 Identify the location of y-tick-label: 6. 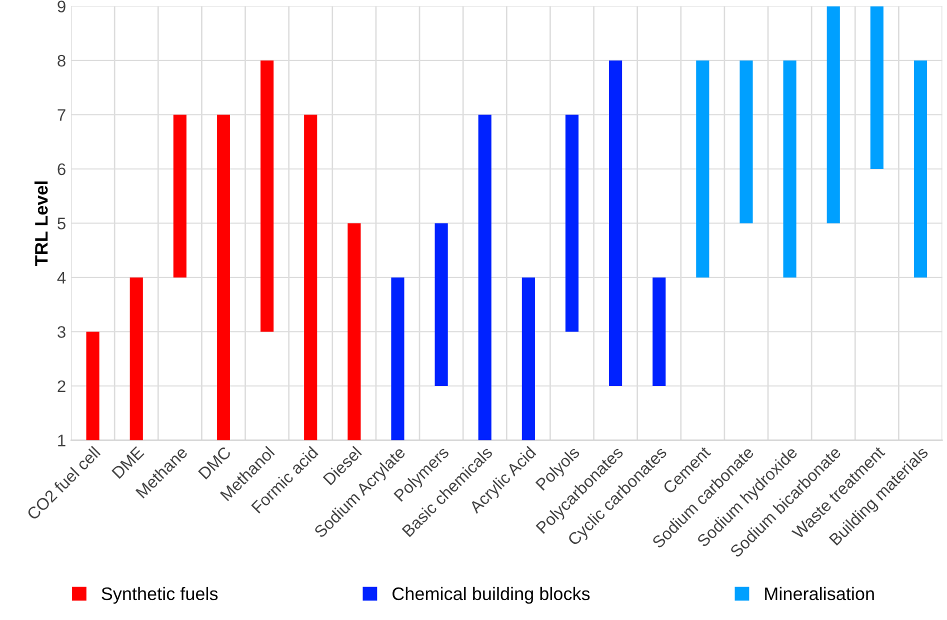
(62, 169).